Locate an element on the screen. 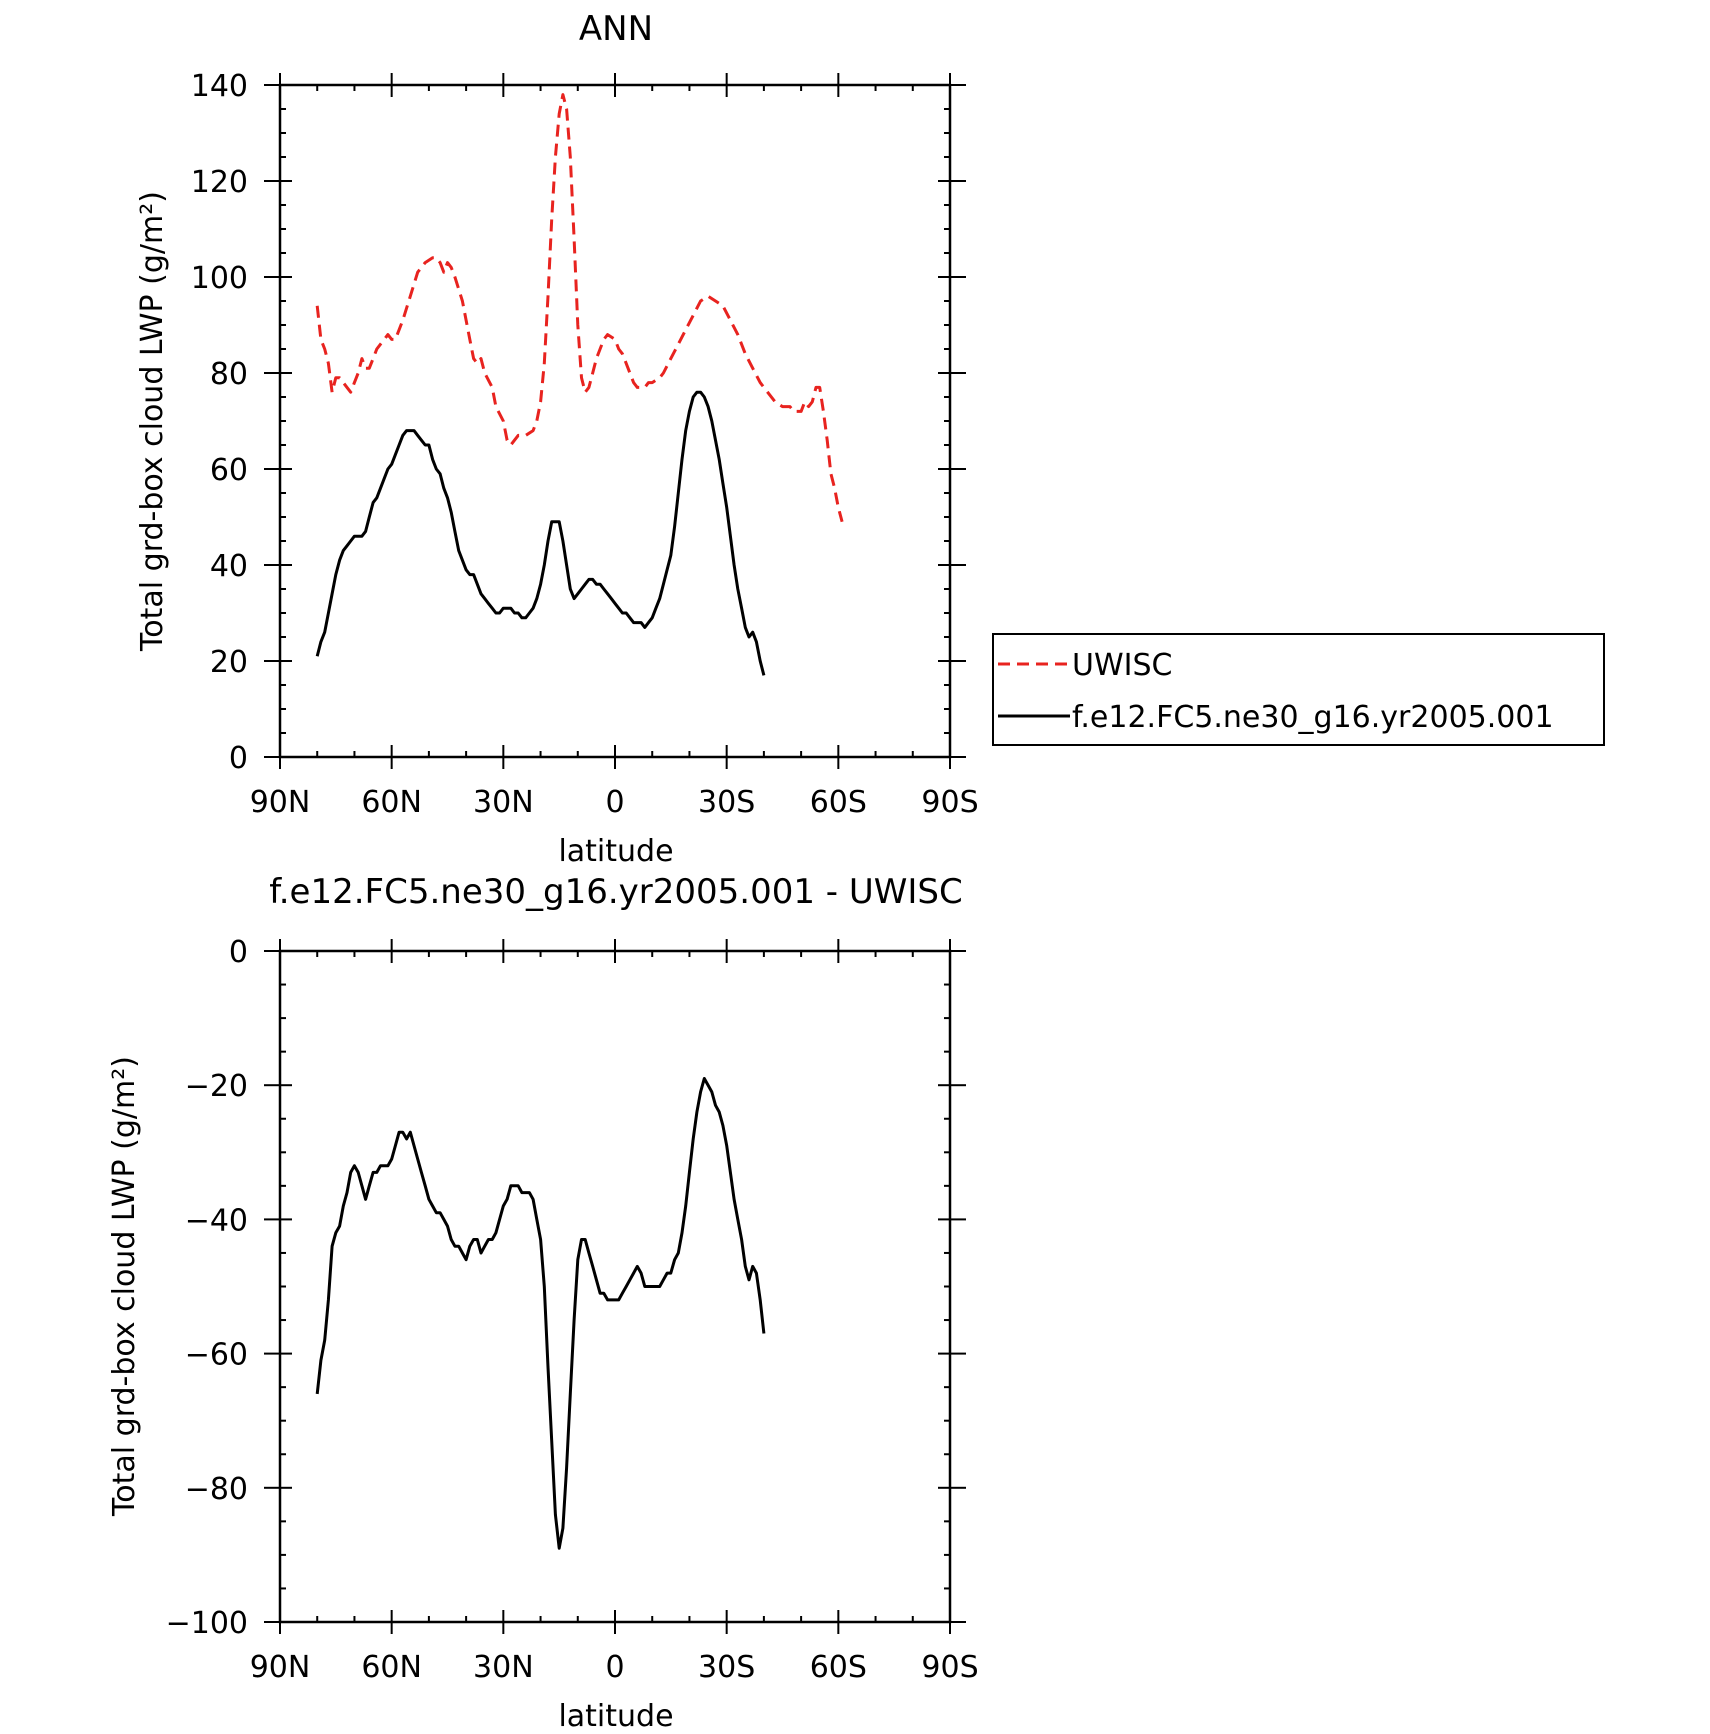 This screenshot has width=1710, height=1734. top-y-axis-label: Total grd-box cloud LWP (g/m²) is located at coordinates (152, 421).